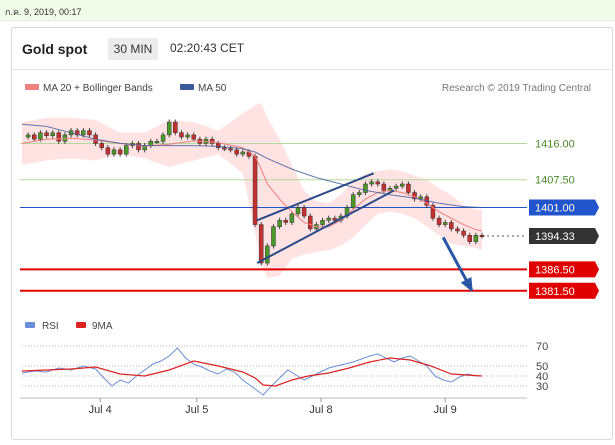 The height and width of the screenshot is (445, 615). Describe the element at coordinates (555, 181) in the screenshot. I see `level-label: 1407.50` at that location.